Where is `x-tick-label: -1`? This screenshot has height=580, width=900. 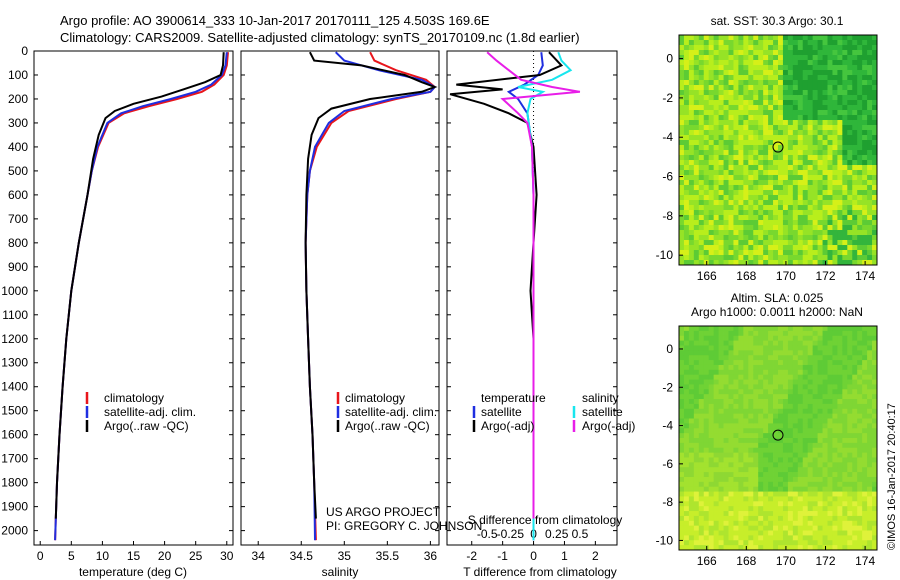
x-tick-label: -1 is located at coordinates (502, 556).